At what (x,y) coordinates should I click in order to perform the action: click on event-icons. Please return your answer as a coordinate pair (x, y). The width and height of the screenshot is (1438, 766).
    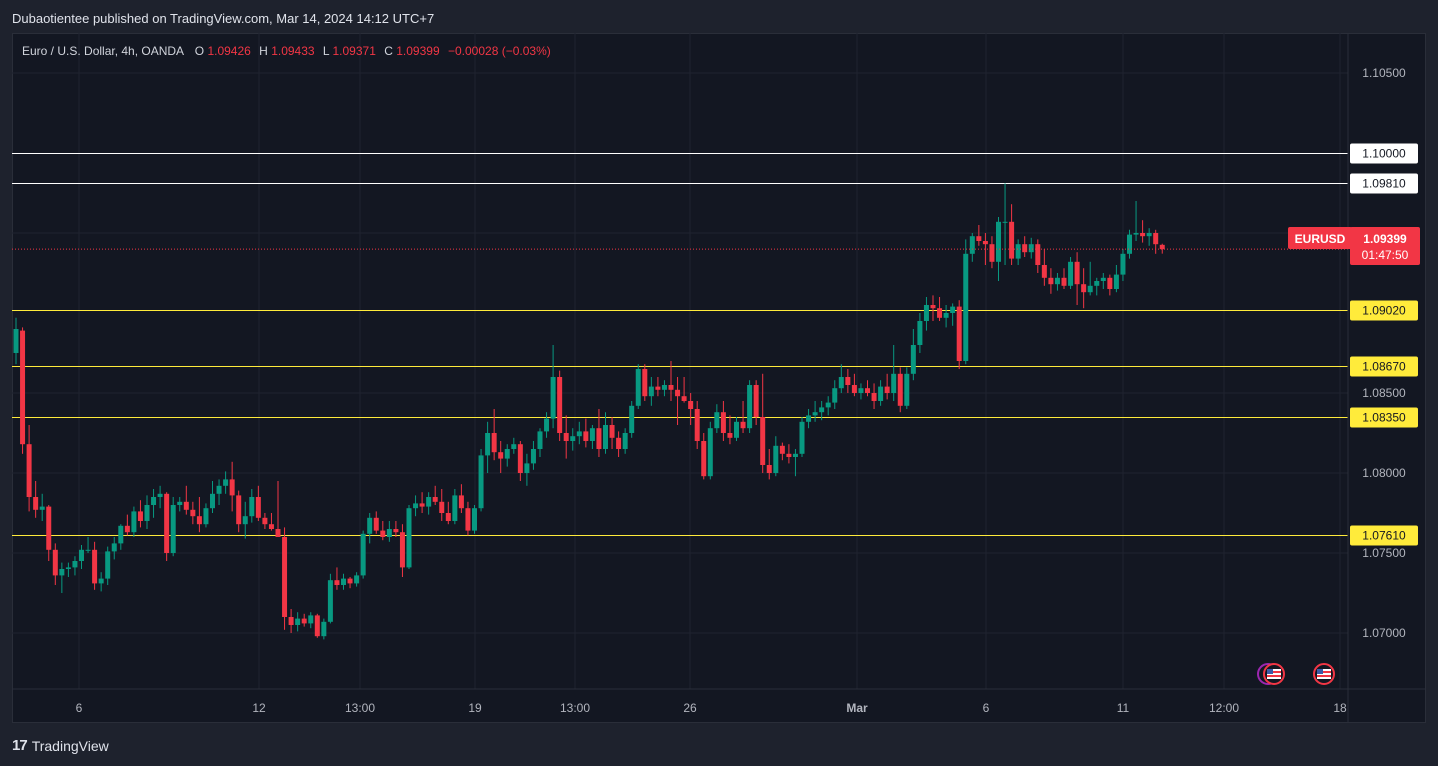
    Looking at the image, I should click on (1296, 674).